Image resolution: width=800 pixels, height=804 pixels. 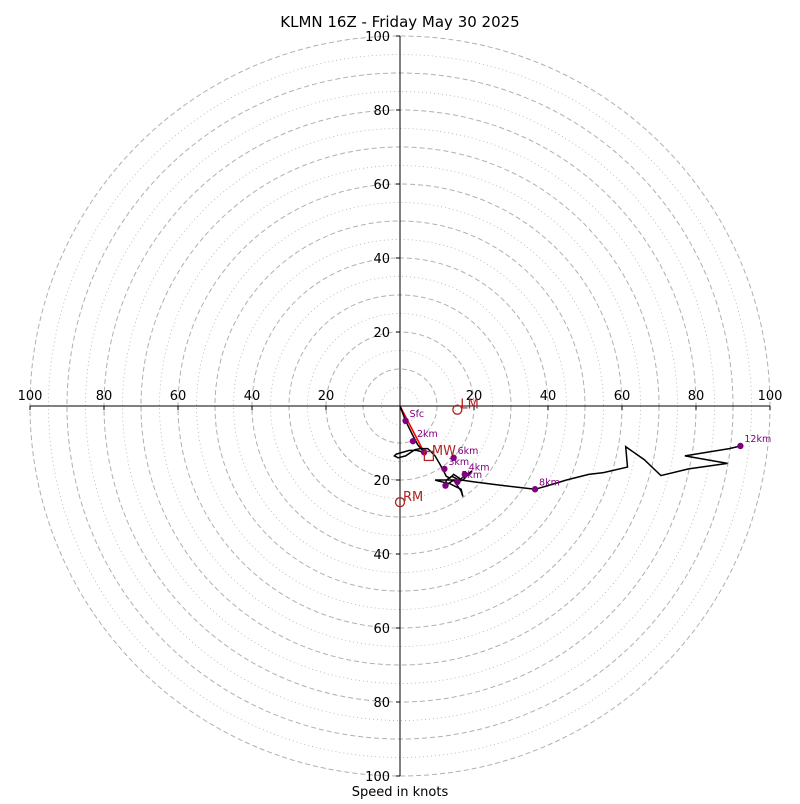 I want to click on chart-title: KLMN 16Z - Friday May 30 2025, so click(x=399, y=22).